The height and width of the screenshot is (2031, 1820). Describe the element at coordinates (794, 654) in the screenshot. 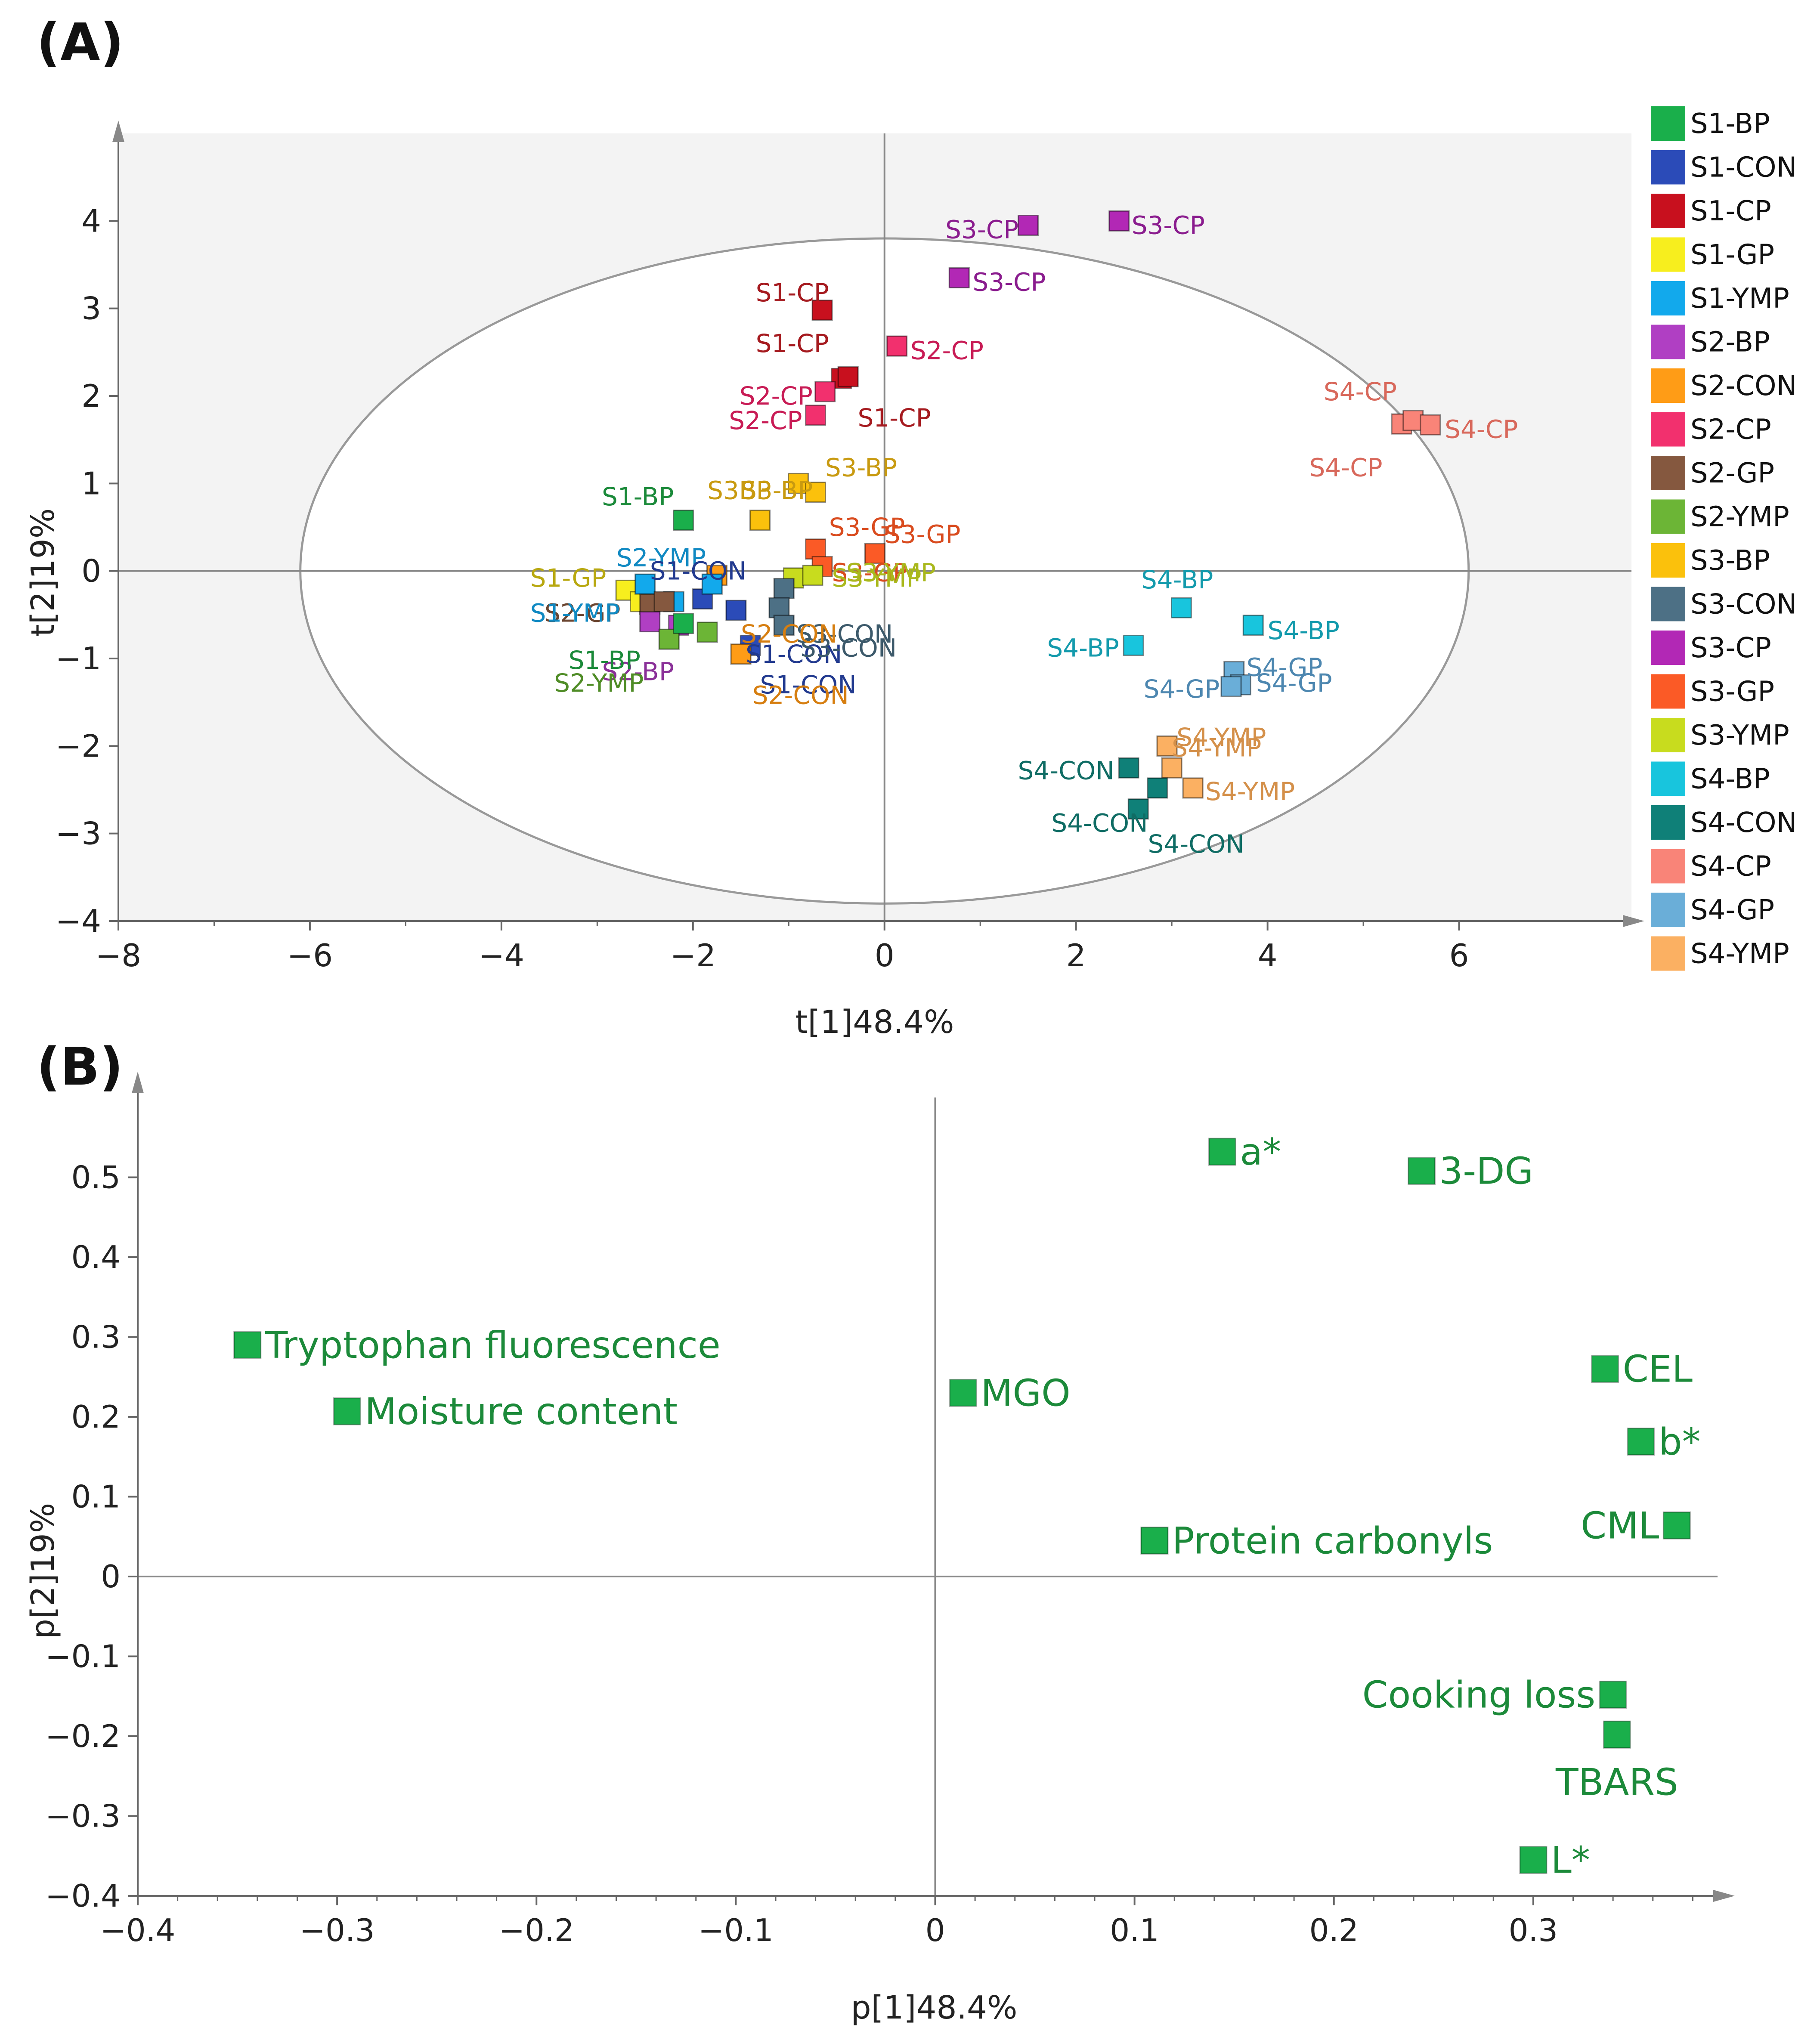

I see `point-label: S1-CON` at that location.